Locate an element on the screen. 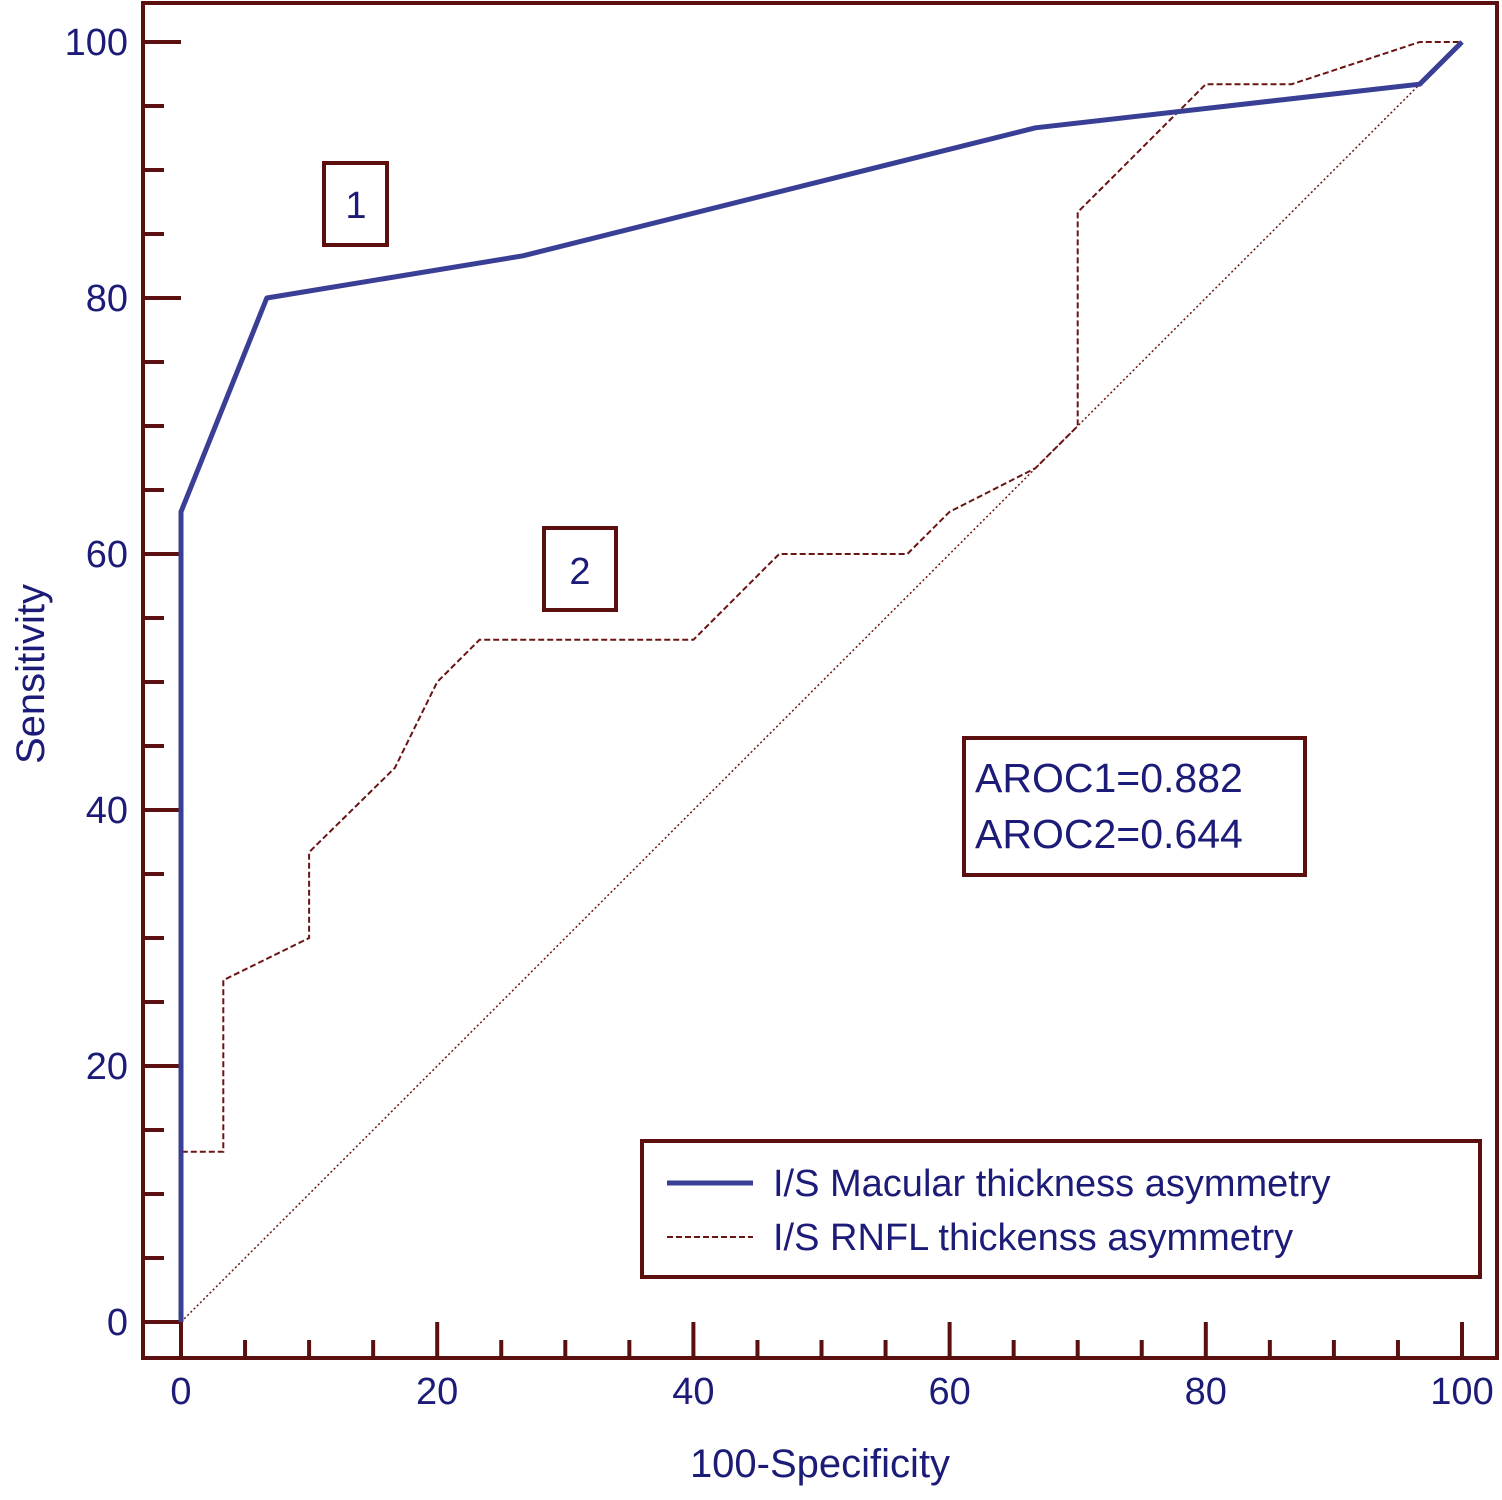 The width and height of the screenshot is (1502, 1500). aroc1-text: AROC1=0.882 is located at coordinates (1109, 778).